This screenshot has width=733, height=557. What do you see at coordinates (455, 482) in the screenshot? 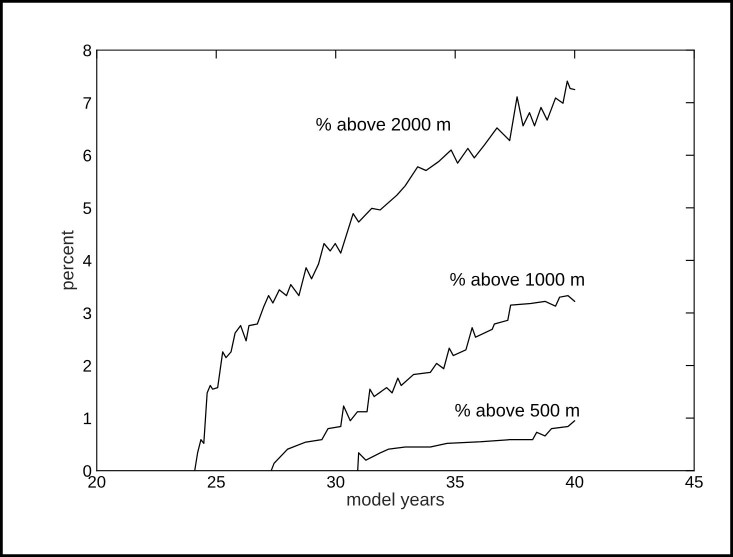
I see `x-tick-label: 35` at bounding box center [455, 482].